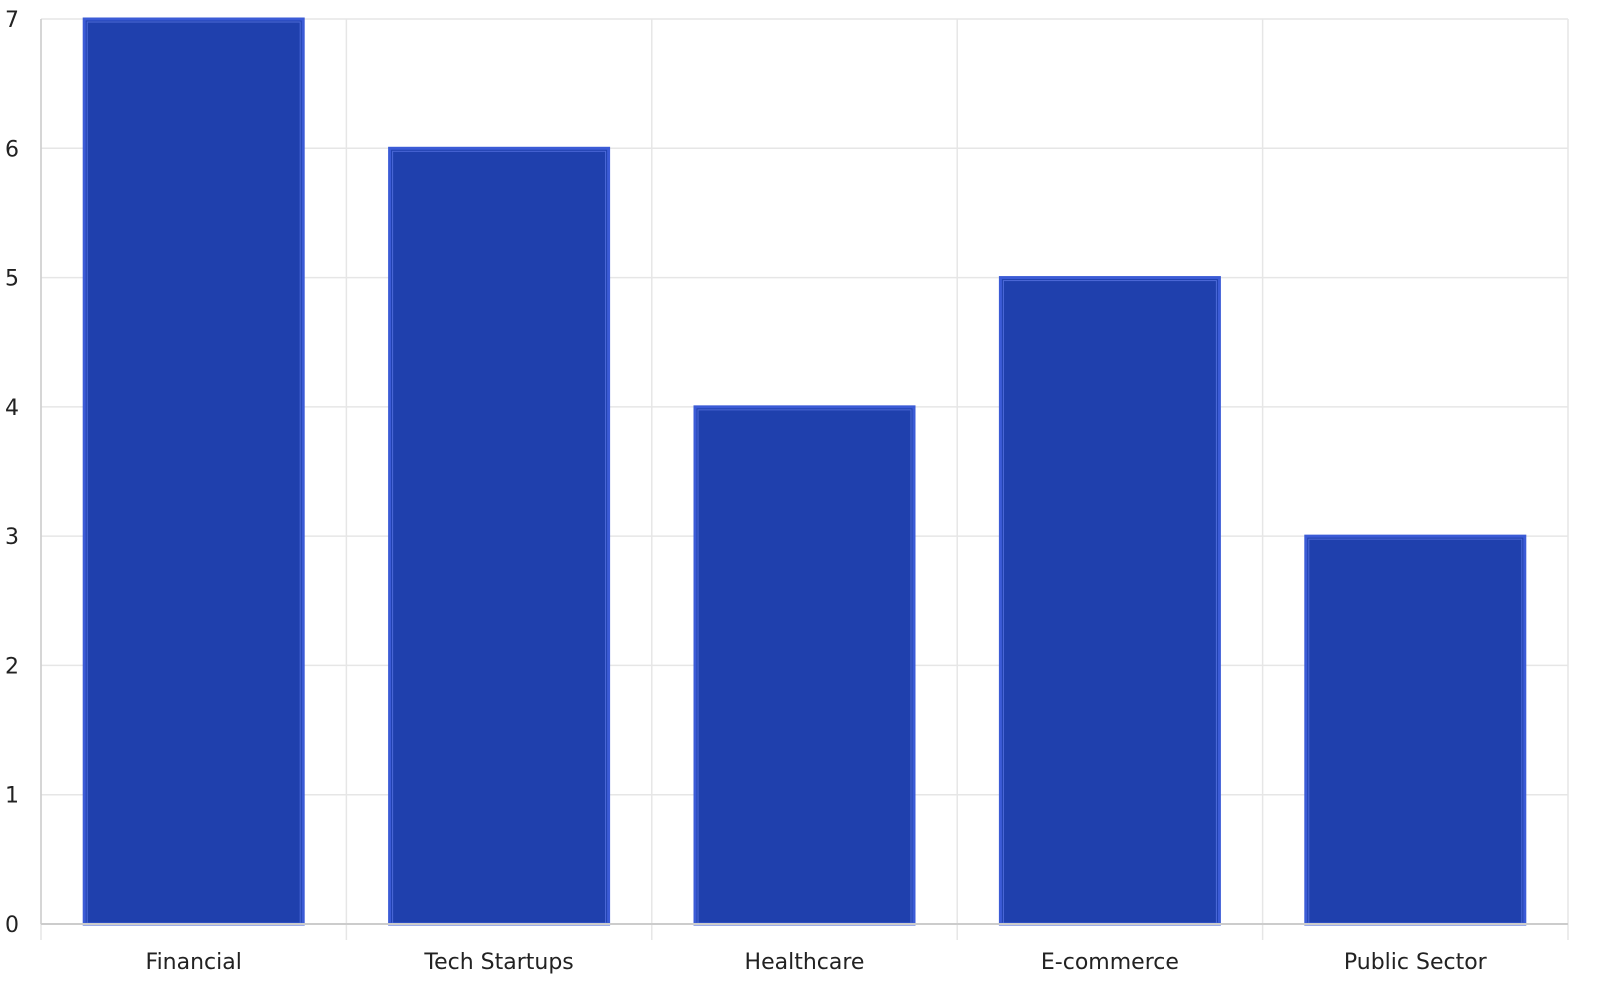 The height and width of the screenshot is (1000, 1600). I want to click on y-tick-label: 7, so click(12, 20).